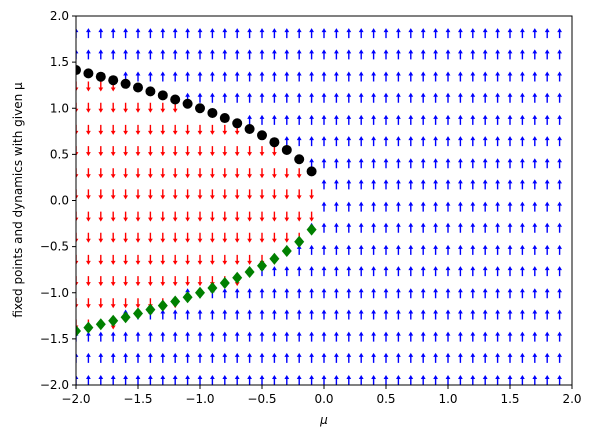  What do you see at coordinates (88, 327) in the screenshot?
I see `stable-fixed-point` at bounding box center [88, 327].